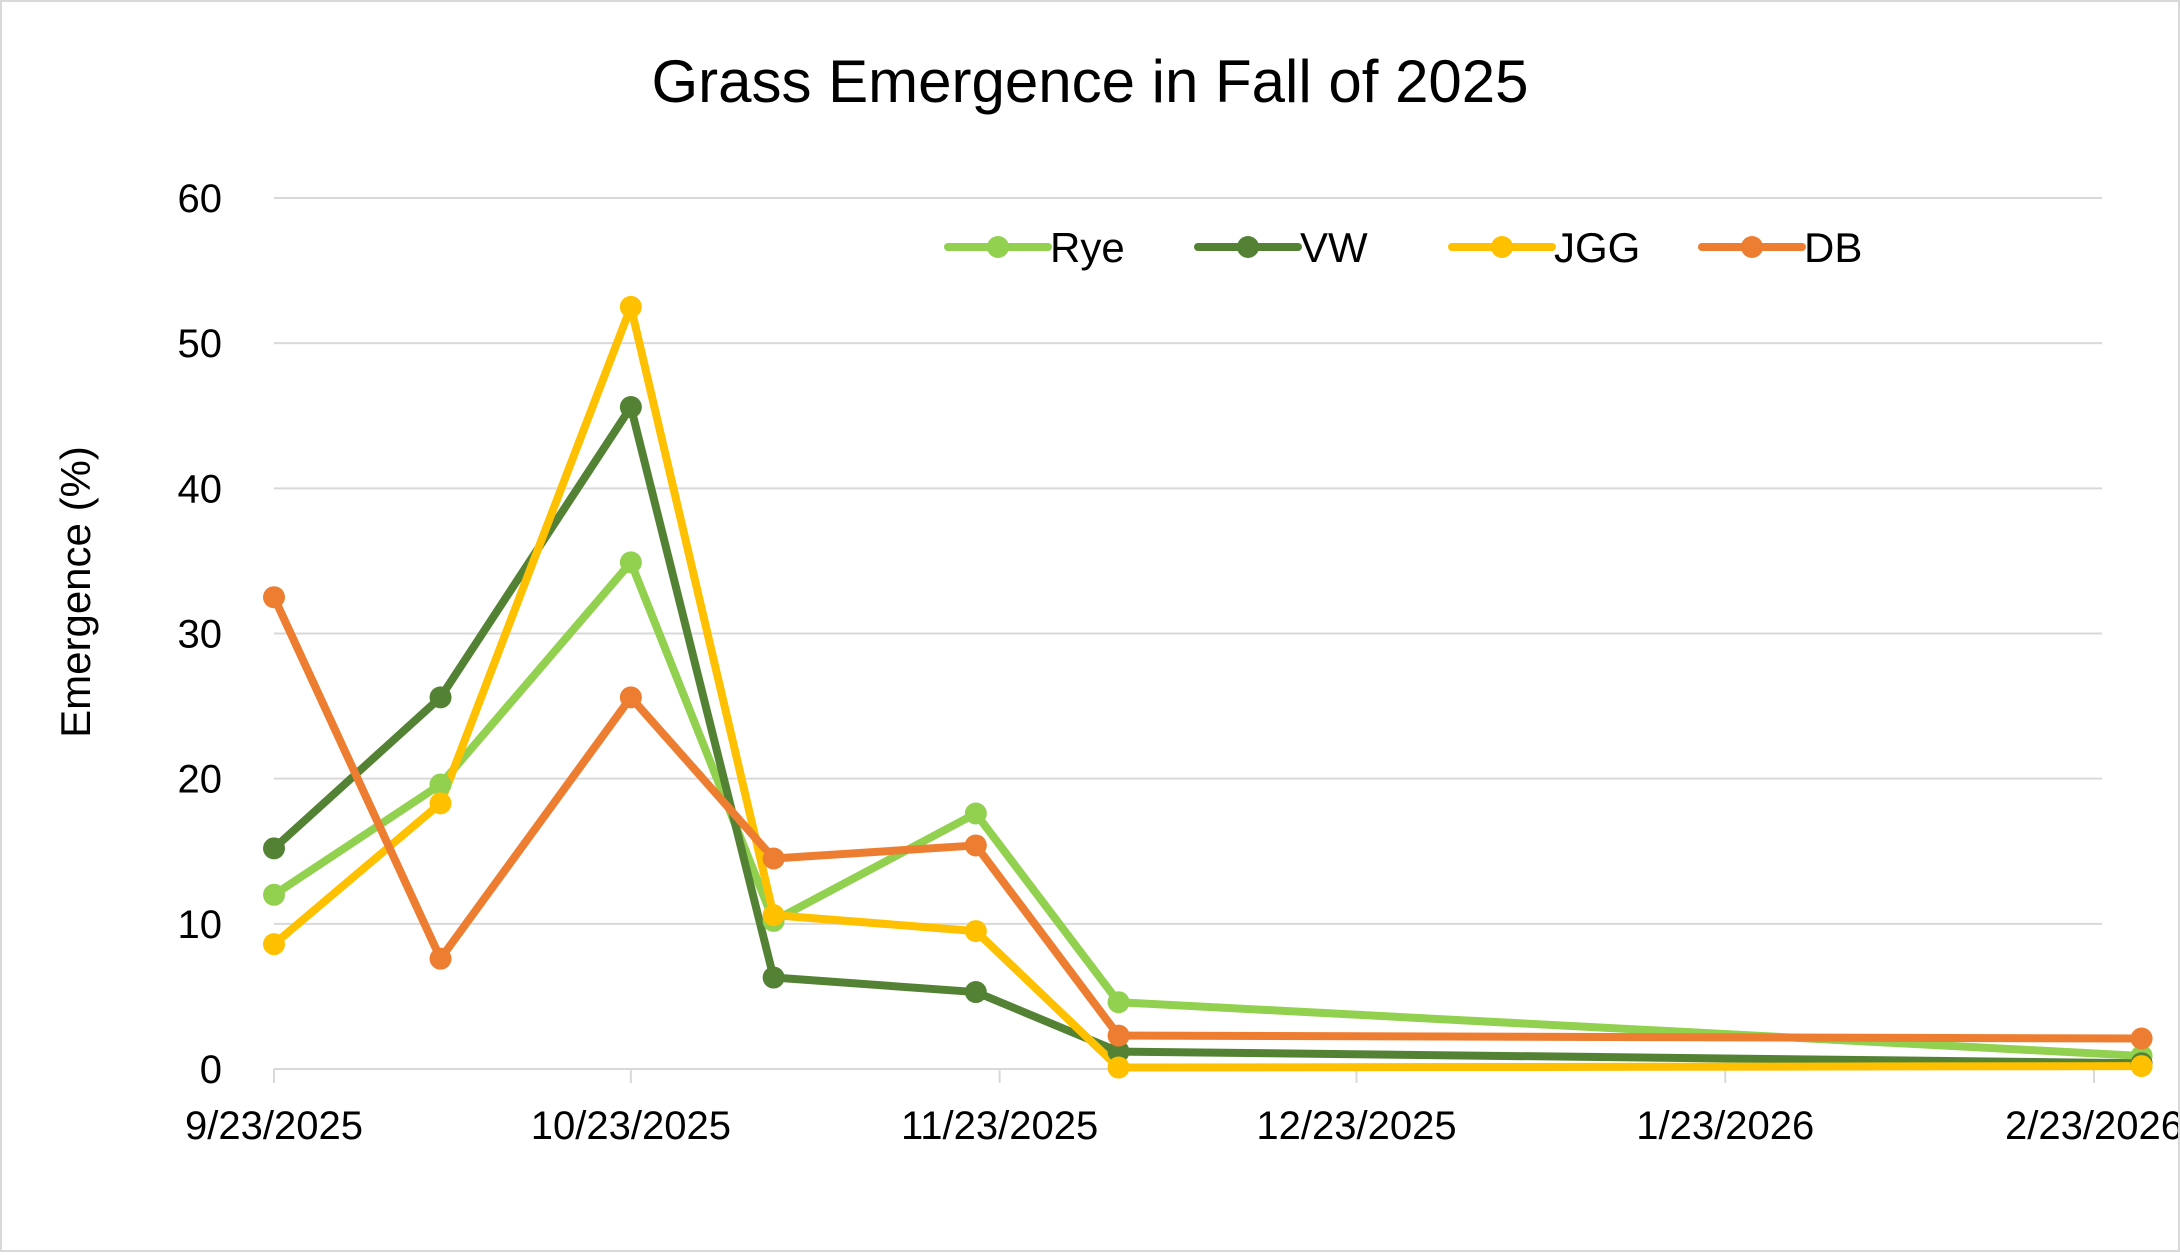 The width and height of the screenshot is (2180, 1255). Describe the element at coordinates (200, 780) in the screenshot. I see `y-tick-label: 20` at that location.